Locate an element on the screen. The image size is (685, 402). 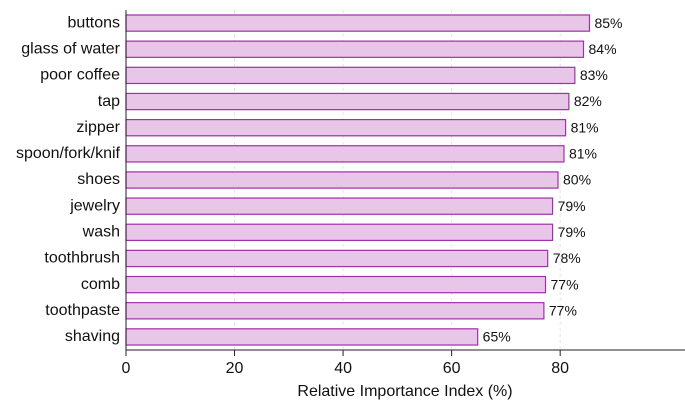
y-tick-label: buttons is located at coordinates (94, 22).